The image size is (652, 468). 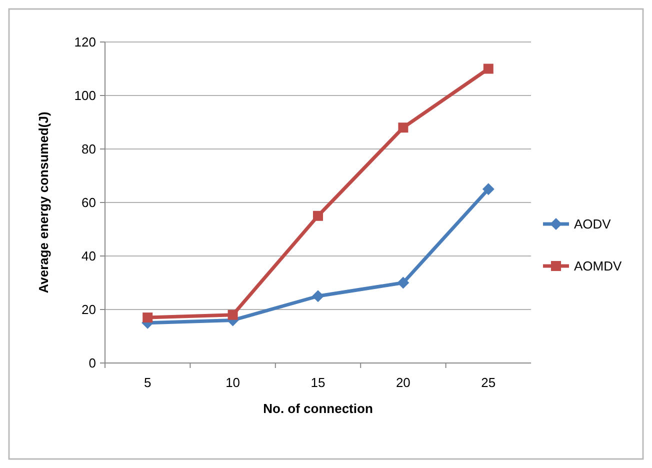 What do you see at coordinates (89, 256) in the screenshot?
I see `y-tick-label: 40` at bounding box center [89, 256].